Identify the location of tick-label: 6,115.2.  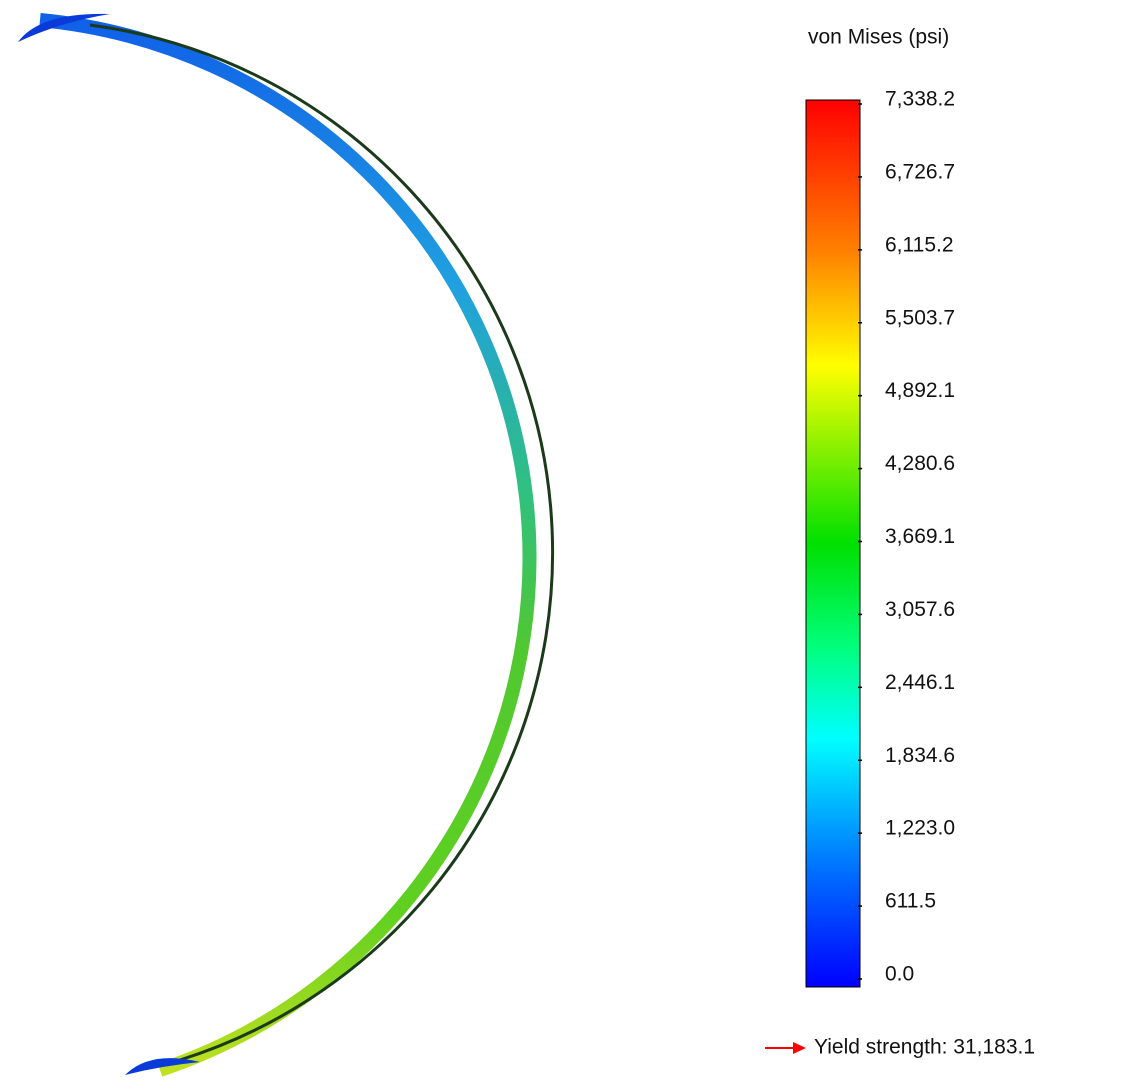
(919, 244).